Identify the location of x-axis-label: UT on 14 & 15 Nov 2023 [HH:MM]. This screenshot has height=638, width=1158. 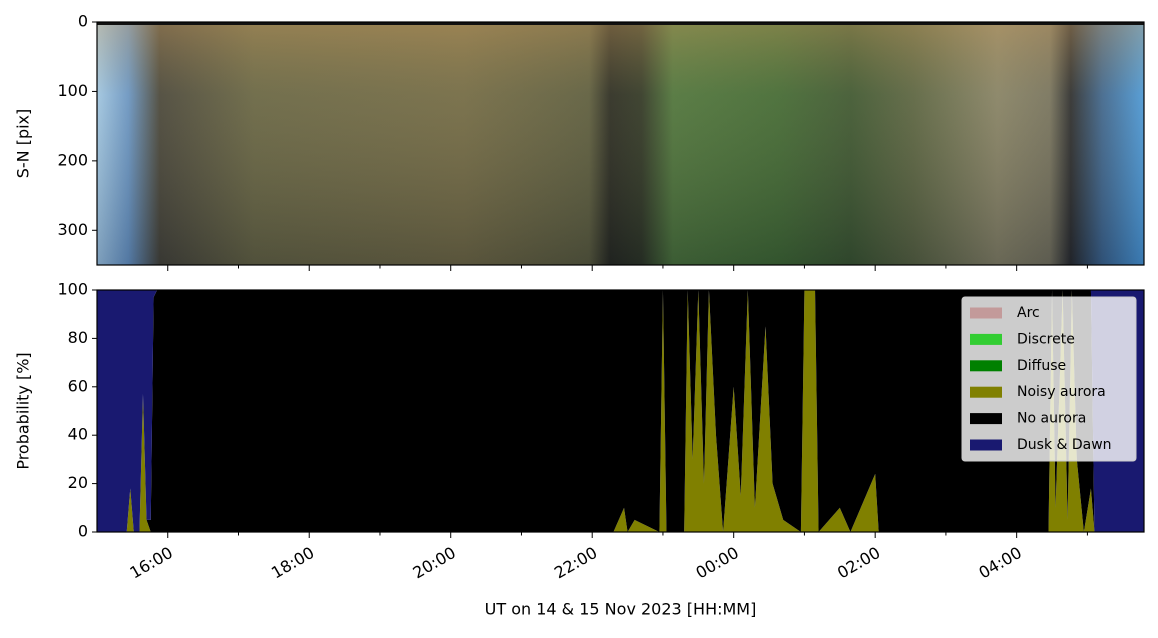
(621, 609).